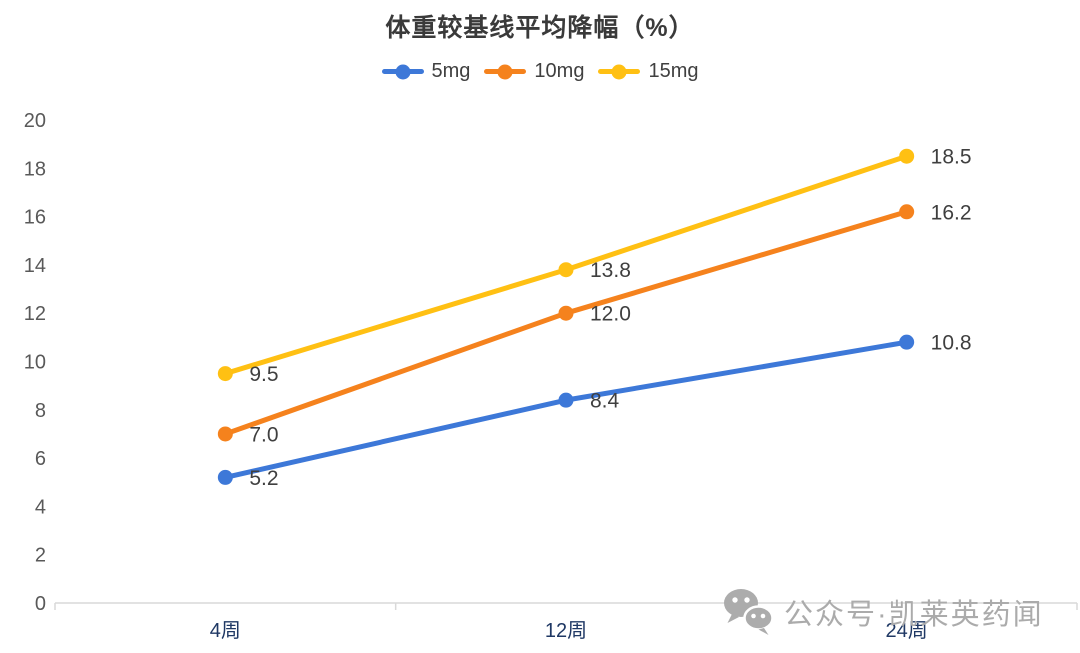 The width and height of the screenshot is (1080, 653). What do you see at coordinates (610, 314) in the screenshot?
I see `data-label-10mg: 12.0` at bounding box center [610, 314].